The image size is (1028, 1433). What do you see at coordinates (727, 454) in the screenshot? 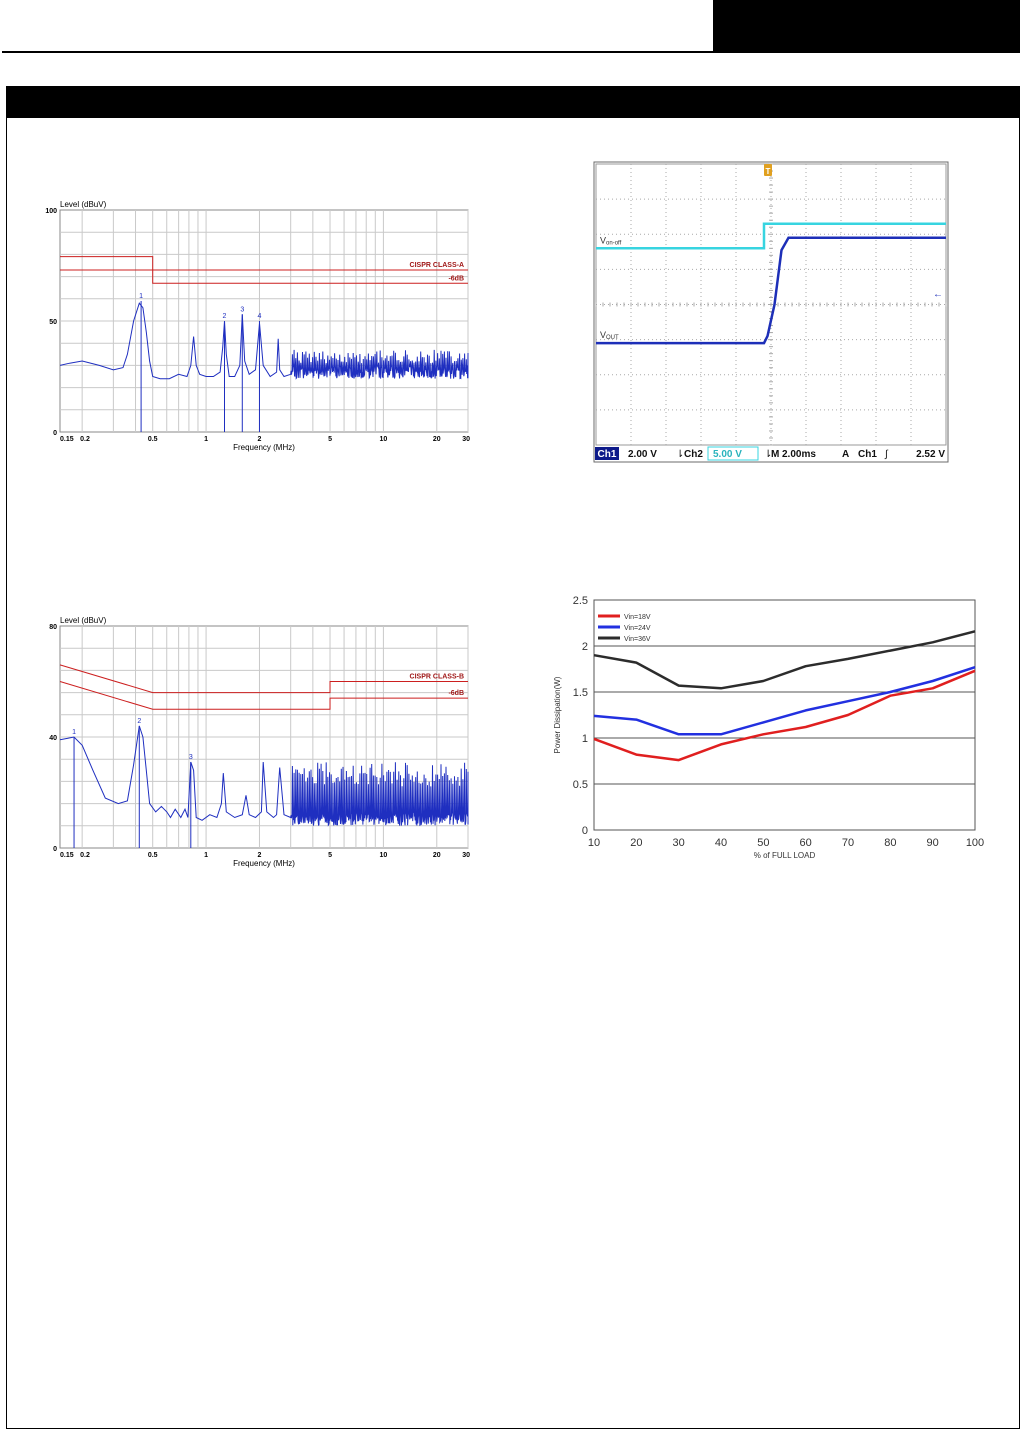
I see `ch2-scale: 5.00 V` at bounding box center [727, 454].